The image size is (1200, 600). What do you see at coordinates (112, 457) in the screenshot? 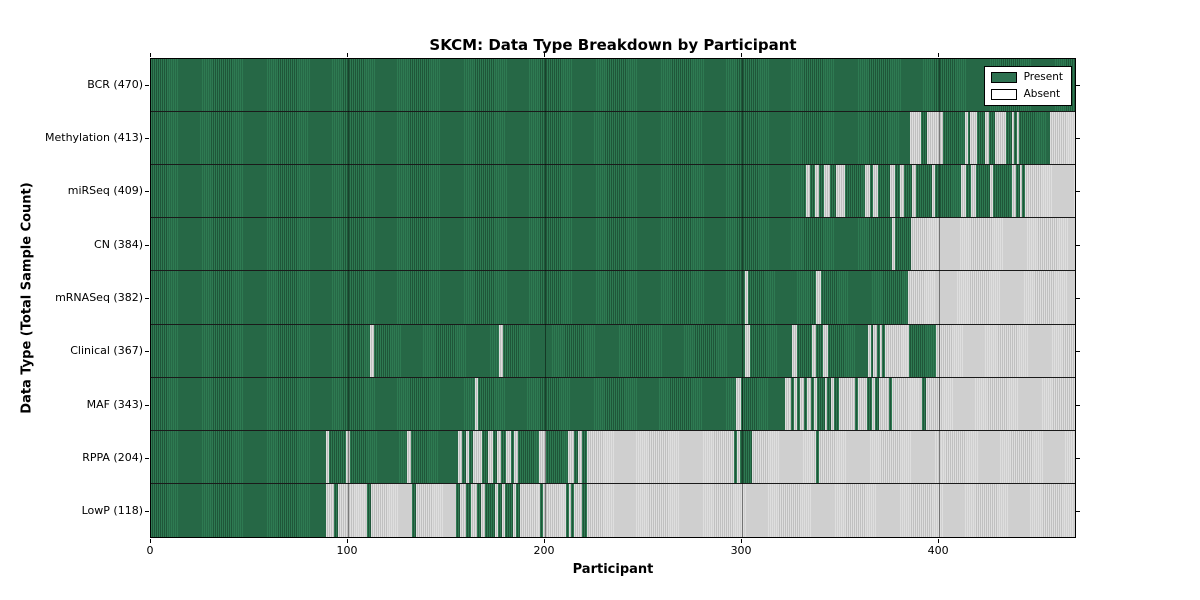
I see `y-tick-label-RPPA: RPPA (204)` at bounding box center [112, 457].